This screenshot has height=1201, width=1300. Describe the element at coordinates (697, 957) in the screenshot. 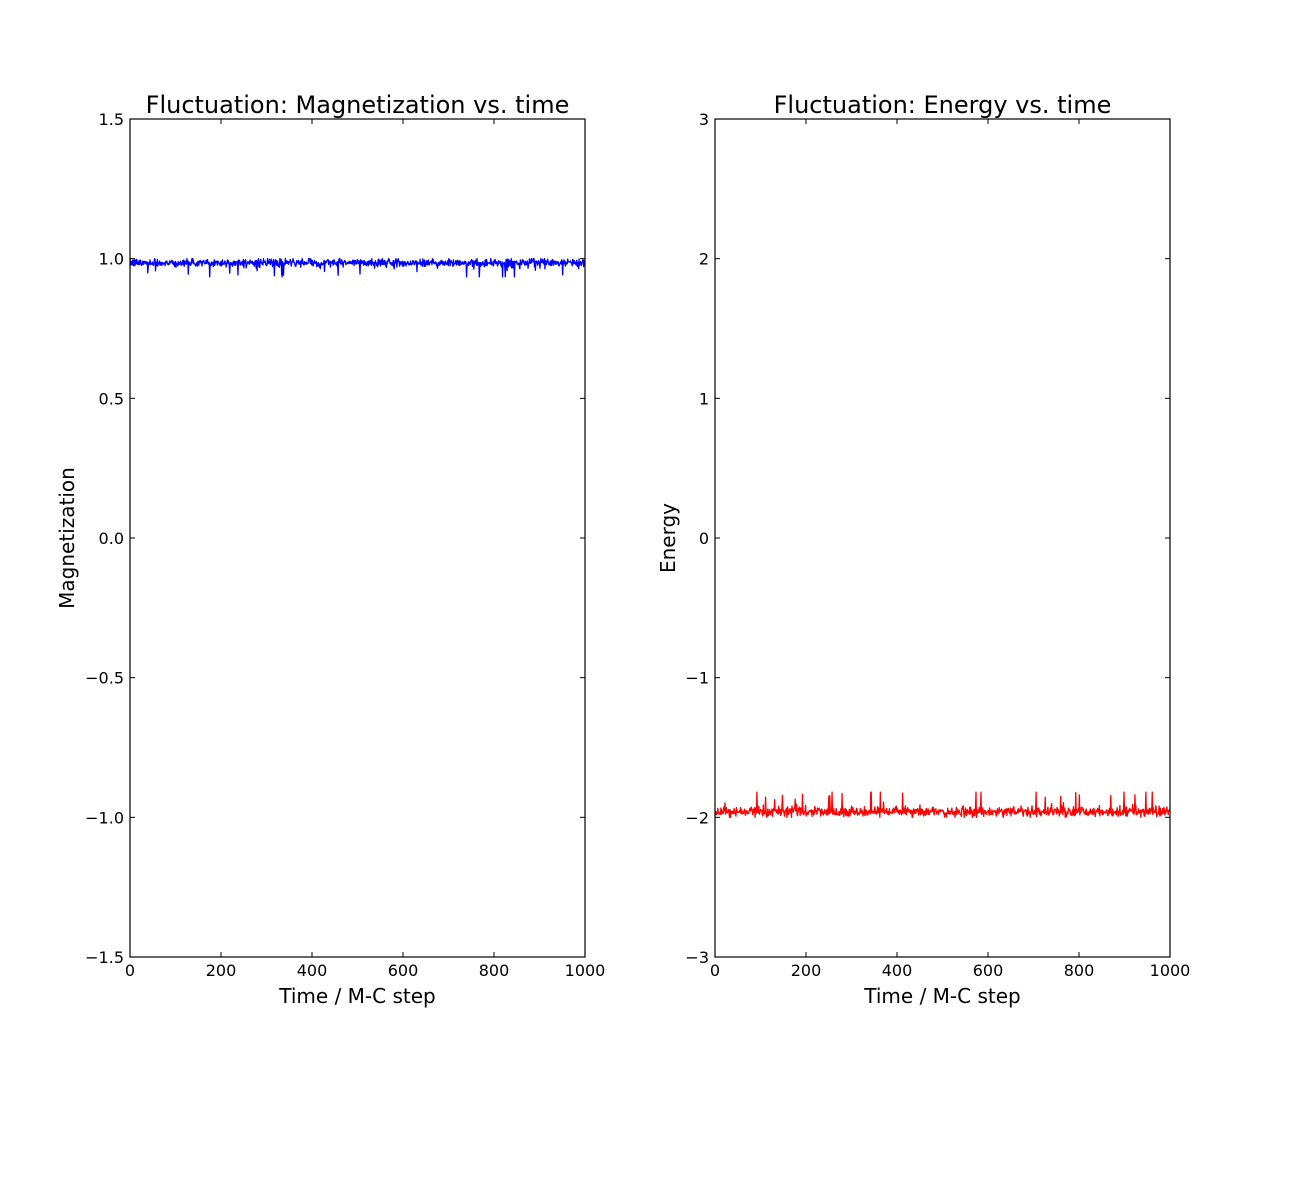

I see `energy-y-tick-label: −3` at that location.